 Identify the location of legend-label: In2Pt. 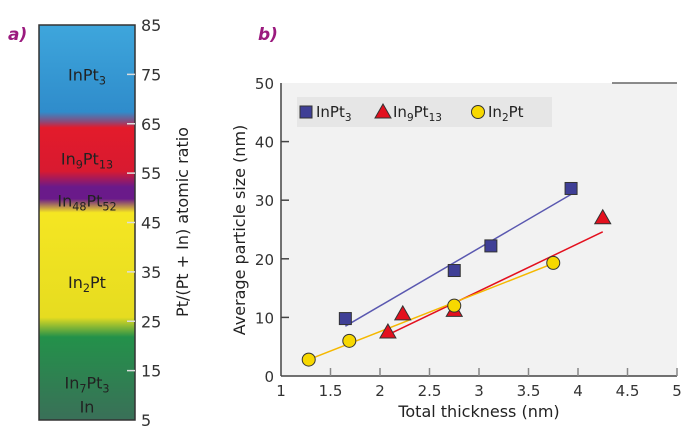
(506, 113).